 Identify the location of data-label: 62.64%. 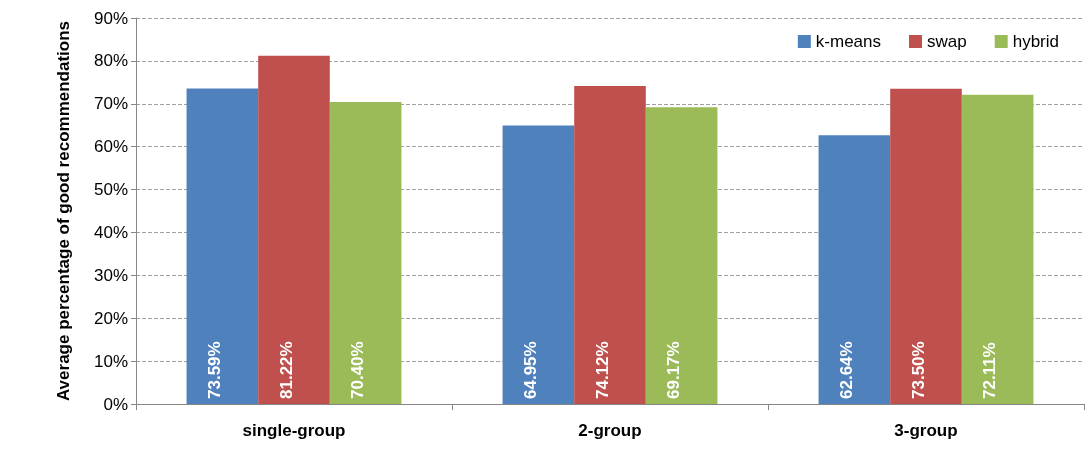
(846, 370).